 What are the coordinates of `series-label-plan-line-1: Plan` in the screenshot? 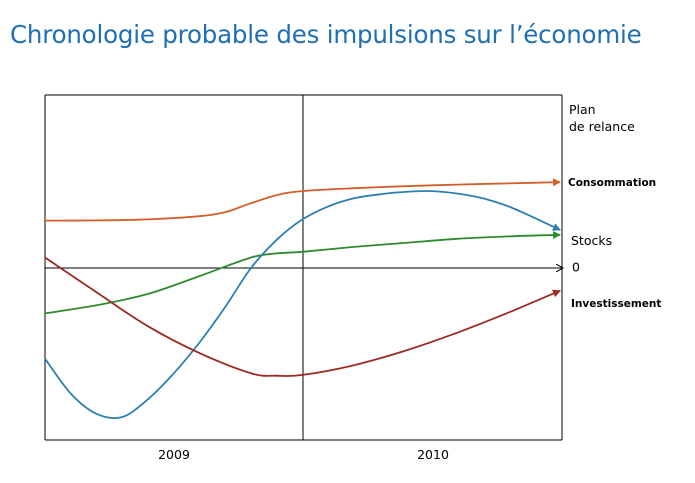 It's located at (582, 109).